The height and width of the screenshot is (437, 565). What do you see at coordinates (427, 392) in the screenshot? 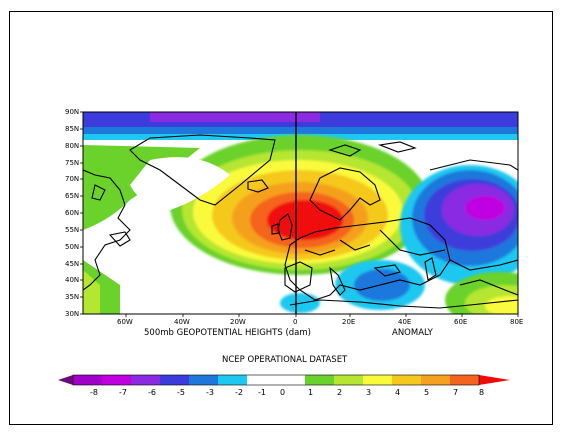
I see `legend-label: 5` at bounding box center [427, 392].